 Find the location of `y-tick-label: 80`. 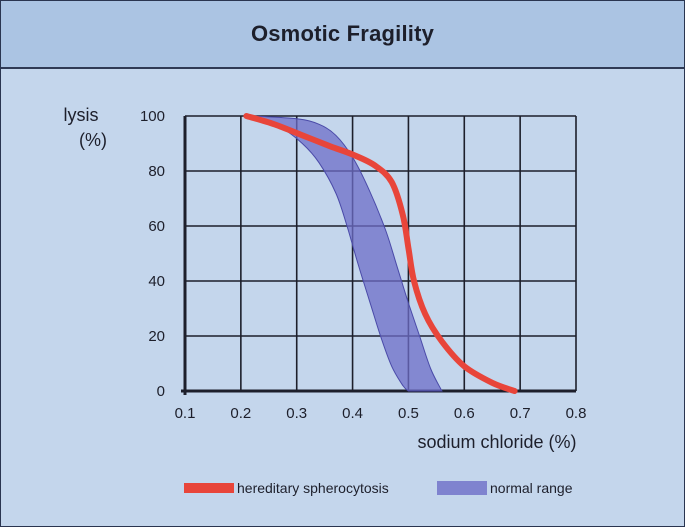

y-tick-label: 80 is located at coordinates (156, 171).